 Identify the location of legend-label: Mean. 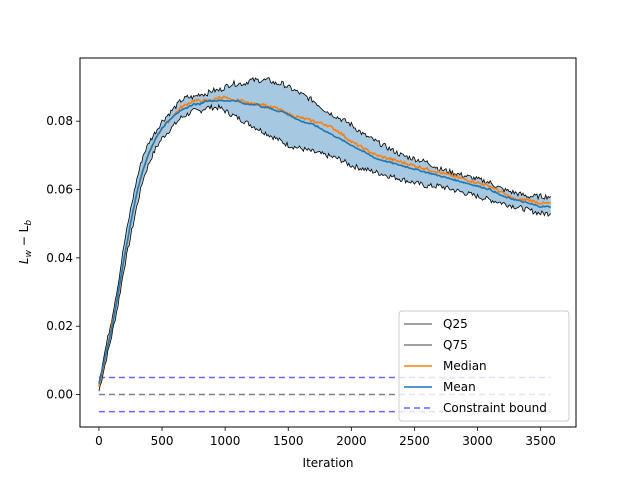
(459, 387).